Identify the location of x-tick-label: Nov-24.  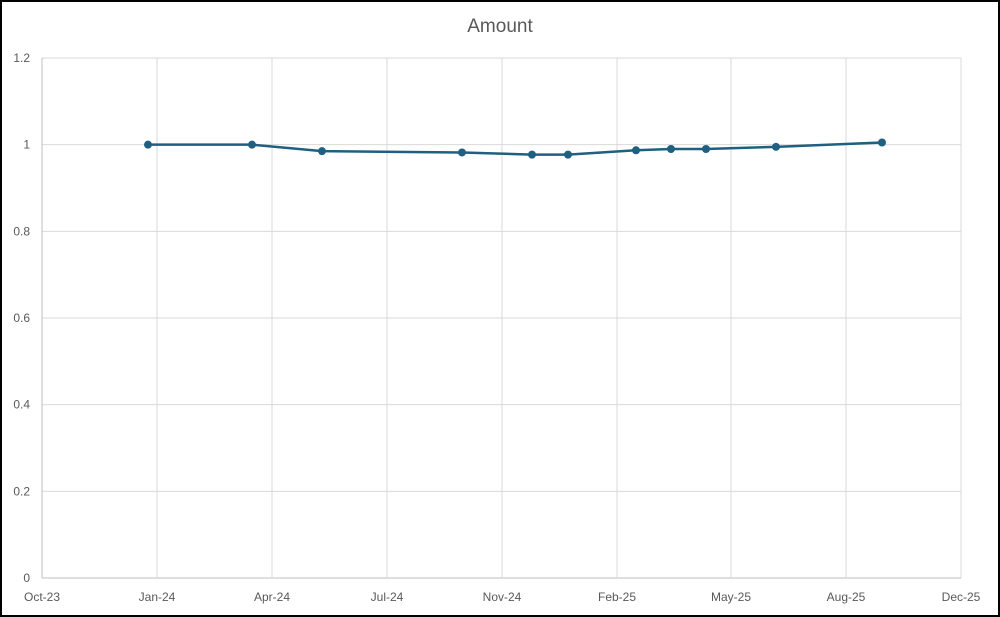
(502, 597).